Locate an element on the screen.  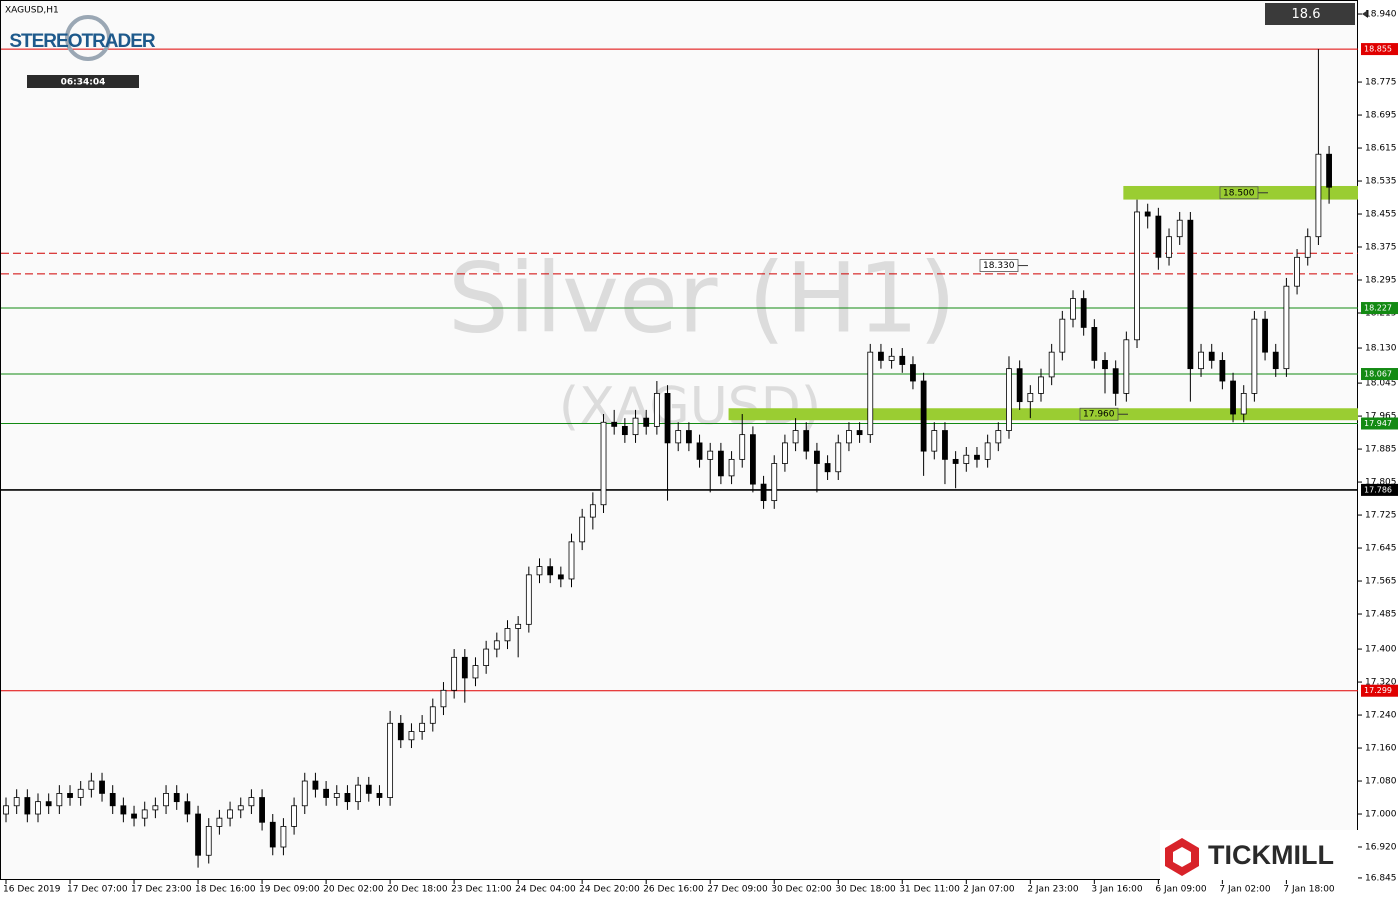
x-tick-label: 23 Dec 11:00 is located at coordinates (481, 890).